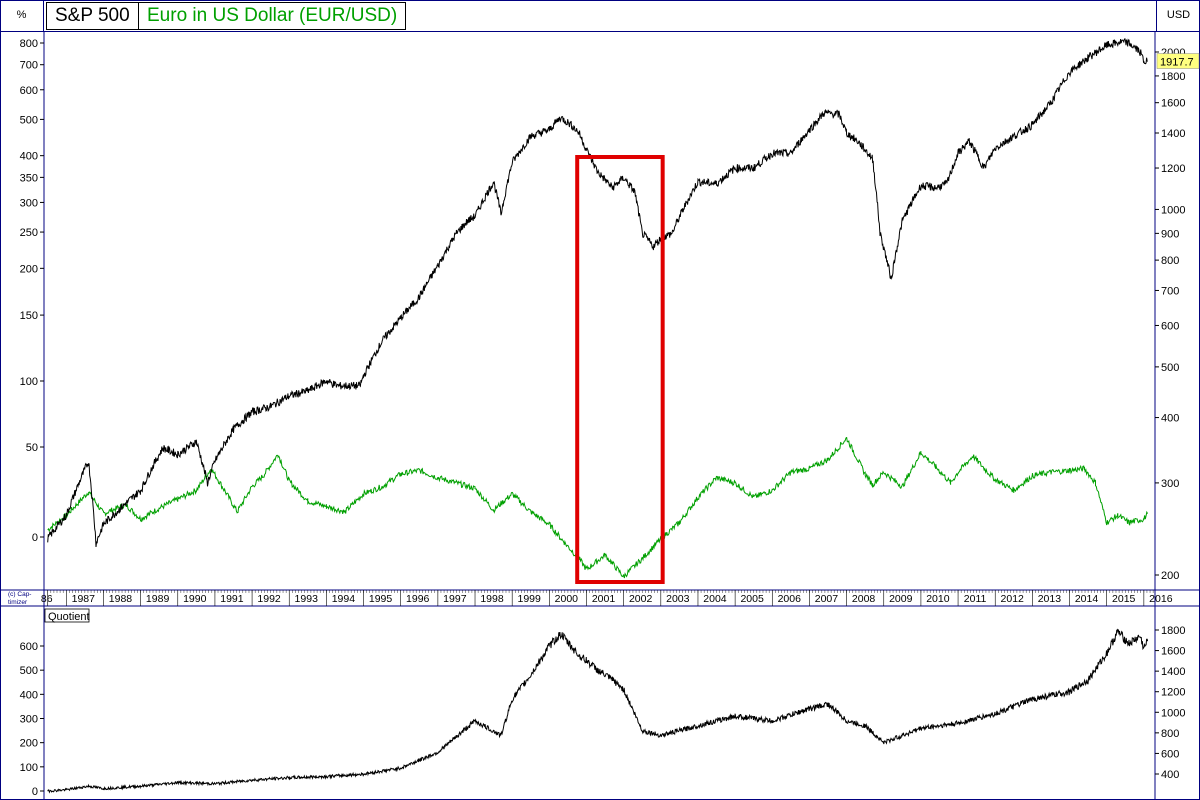  What do you see at coordinates (29, 178) in the screenshot?
I see `left-tick-label: 350` at bounding box center [29, 178].